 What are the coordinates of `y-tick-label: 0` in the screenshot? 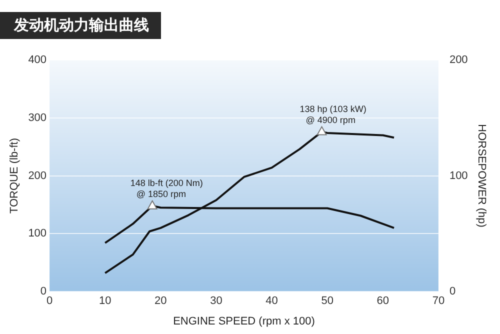 It's located at (43, 292).